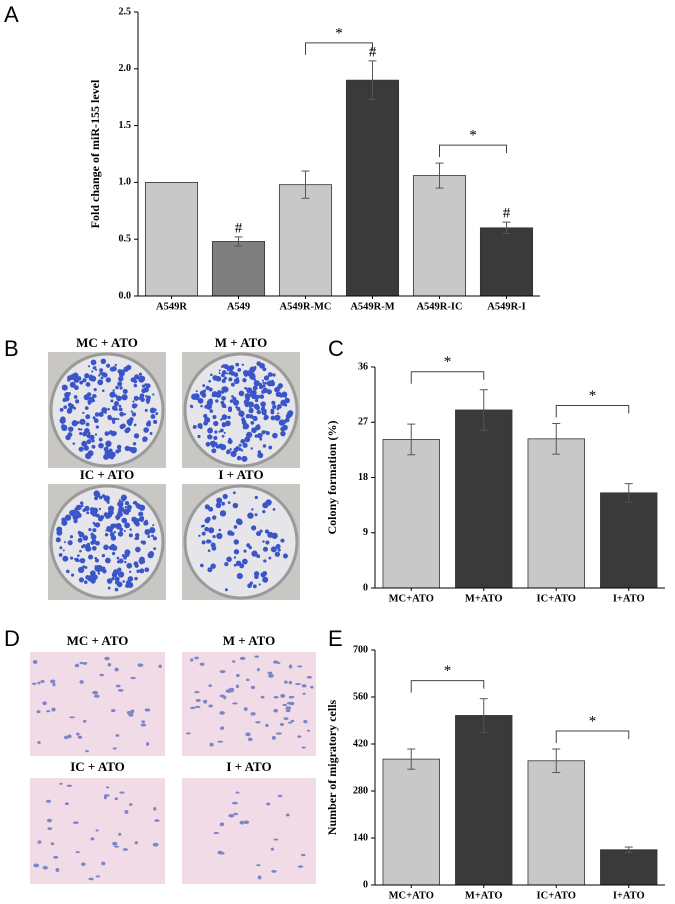 The height and width of the screenshot is (904, 675). I want to click on significance-bracket, so click(339, 48).